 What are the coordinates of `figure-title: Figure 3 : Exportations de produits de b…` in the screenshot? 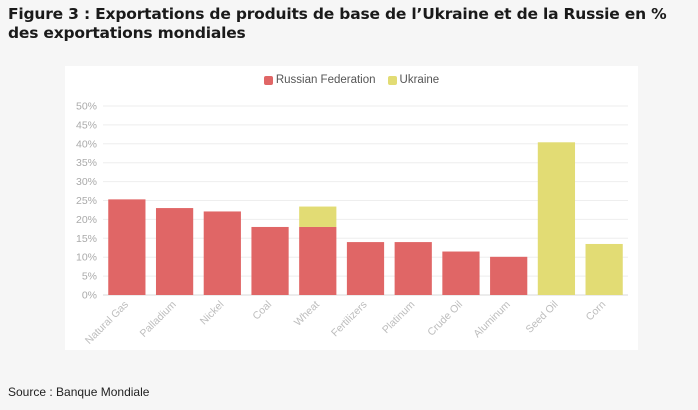 It's located at (337, 23).